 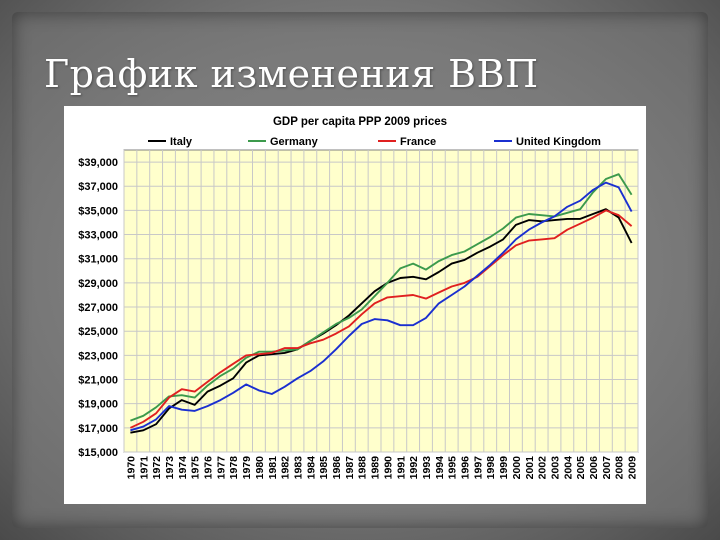 What do you see at coordinates (291, 74) in the screenshot?
I see `slide-title: График изменения ВВП` at bounding box center [291, 74].